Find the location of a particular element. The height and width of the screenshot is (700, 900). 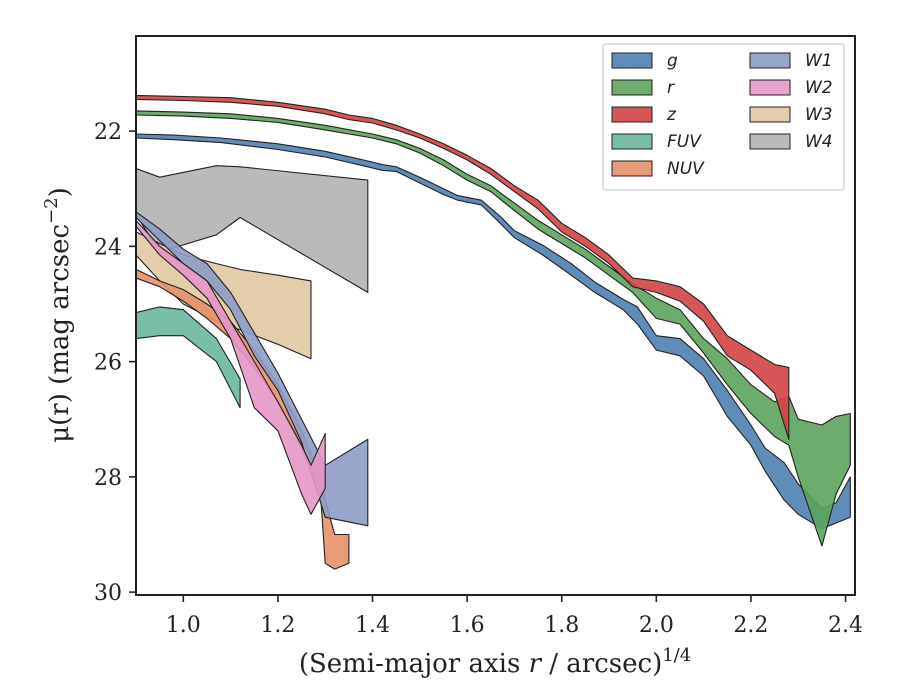

legend-swatch-w3 is located at coordinates (770, 114).